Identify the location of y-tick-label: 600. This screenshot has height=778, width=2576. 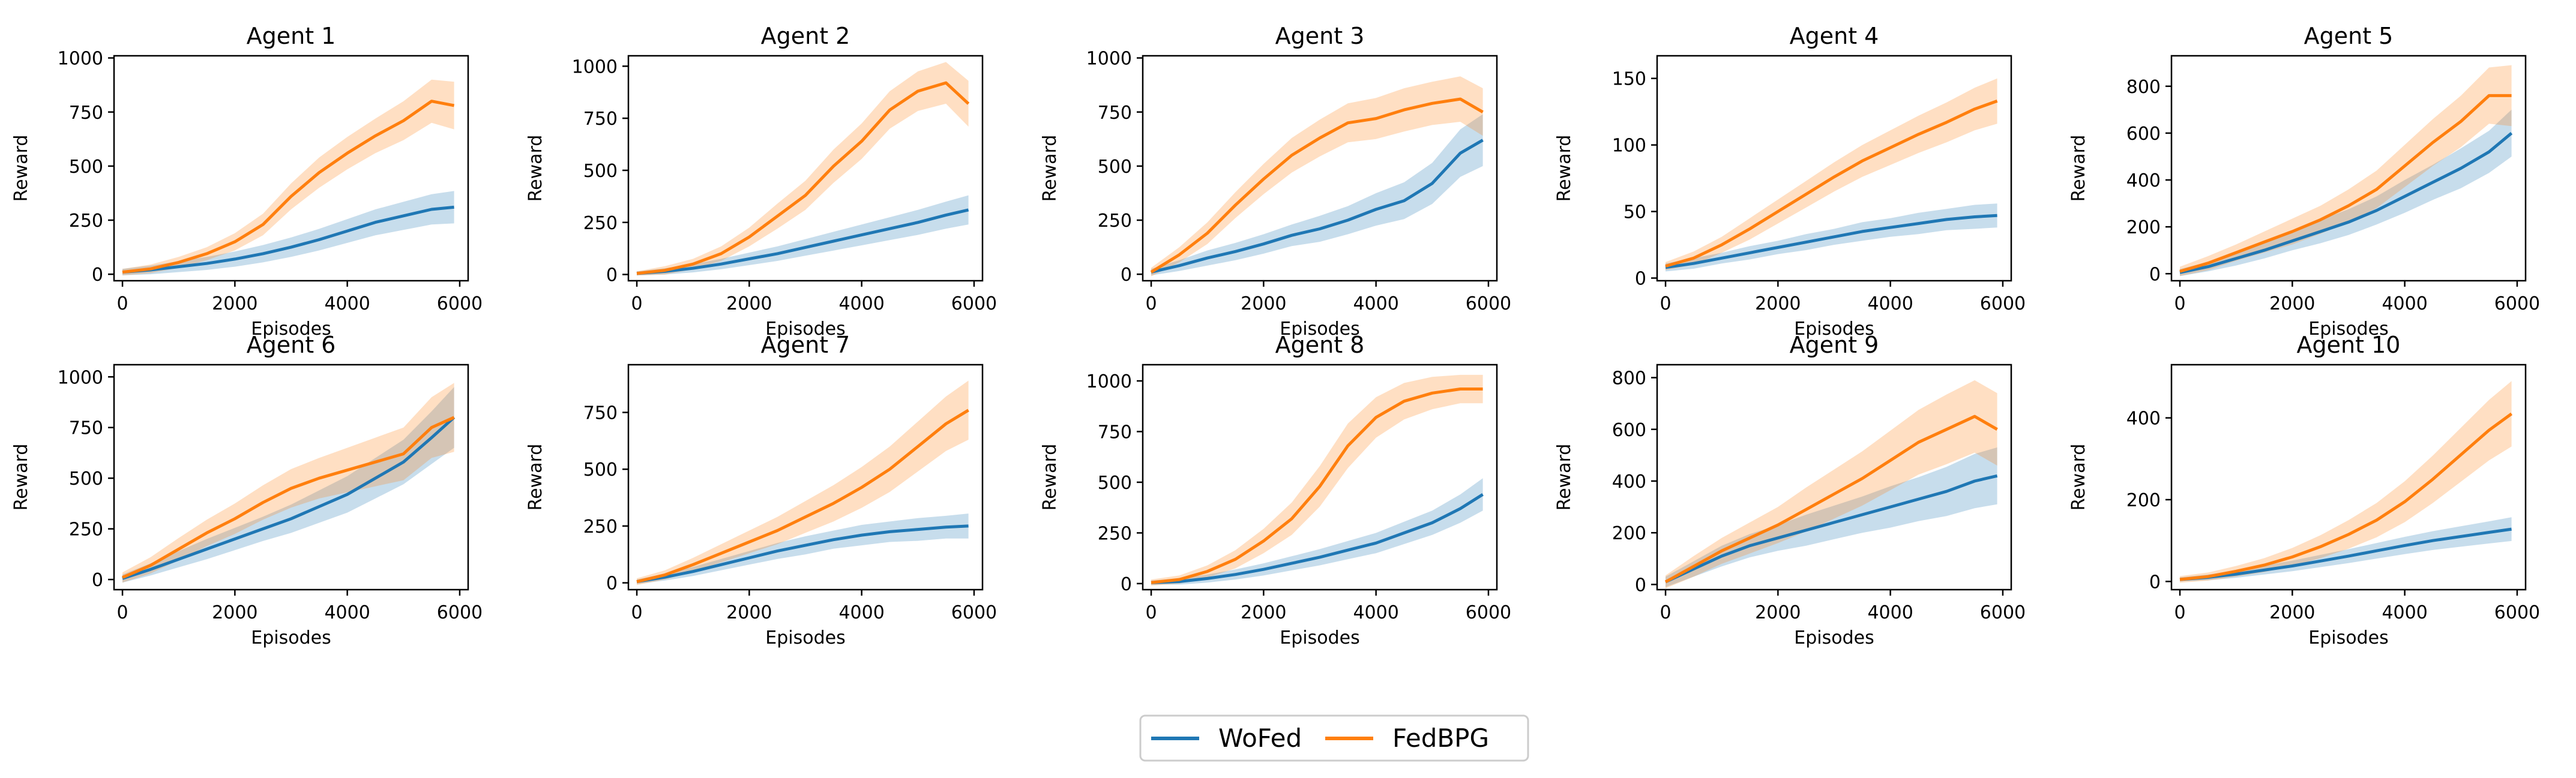
(2143, 134).